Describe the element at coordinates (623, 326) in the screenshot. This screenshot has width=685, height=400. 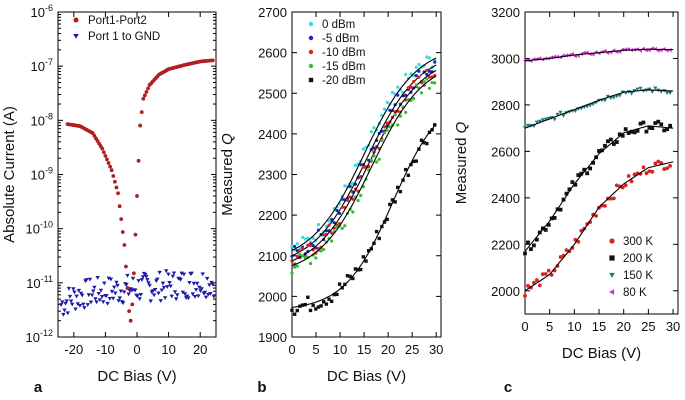
I see `x-tick-label: 20` at that location.